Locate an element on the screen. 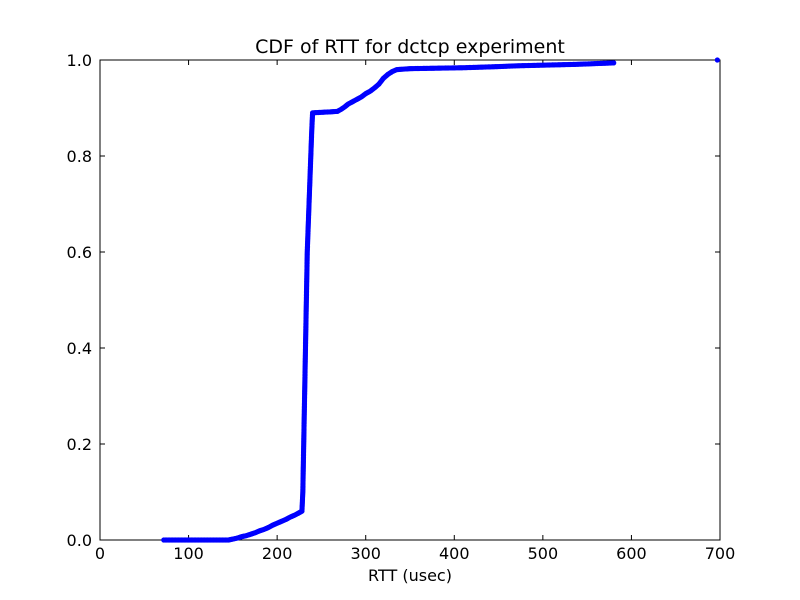 The image size is (800, 600). x-tick-label: 500 is located at coordinates (543, 553).